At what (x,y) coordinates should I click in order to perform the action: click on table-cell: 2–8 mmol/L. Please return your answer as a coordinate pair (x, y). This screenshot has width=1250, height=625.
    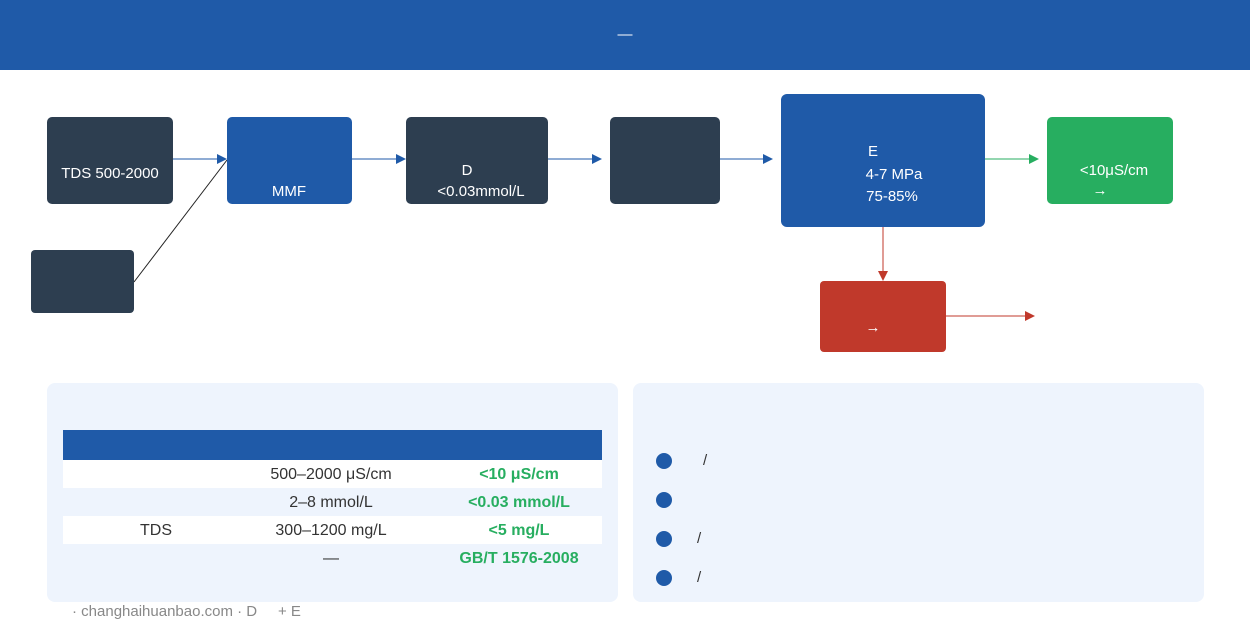
    Looking at the image, I should click on (331, 502).